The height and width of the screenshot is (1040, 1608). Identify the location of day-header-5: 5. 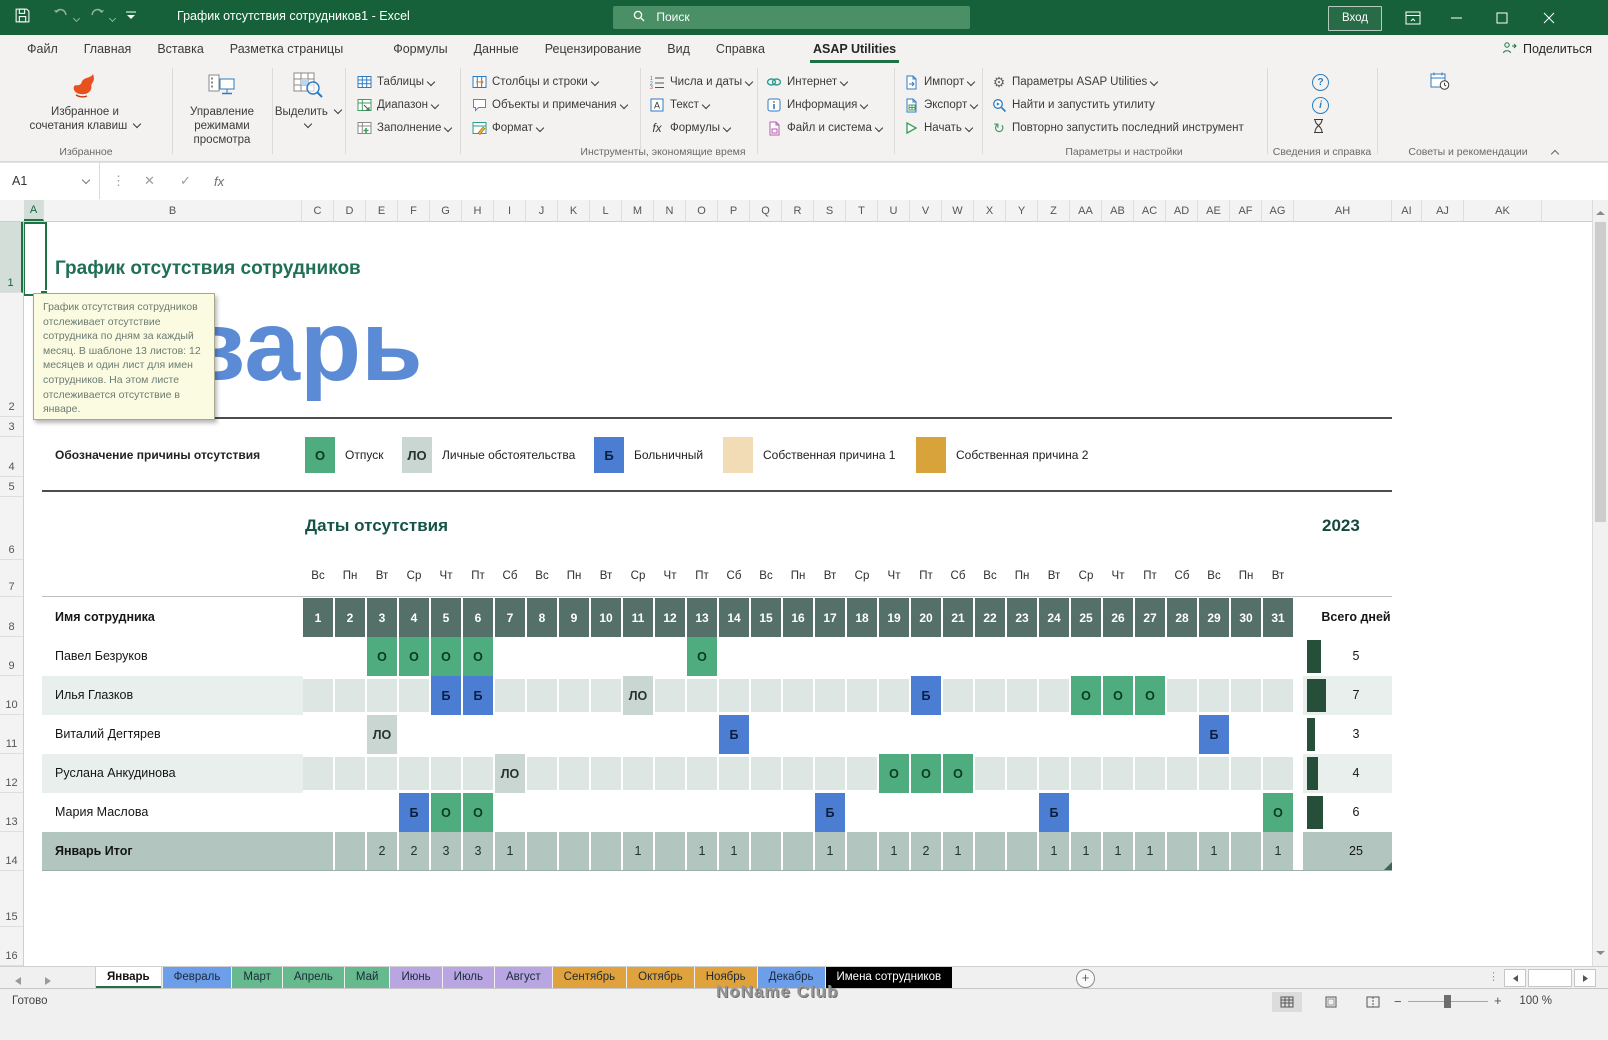
(446, 617).